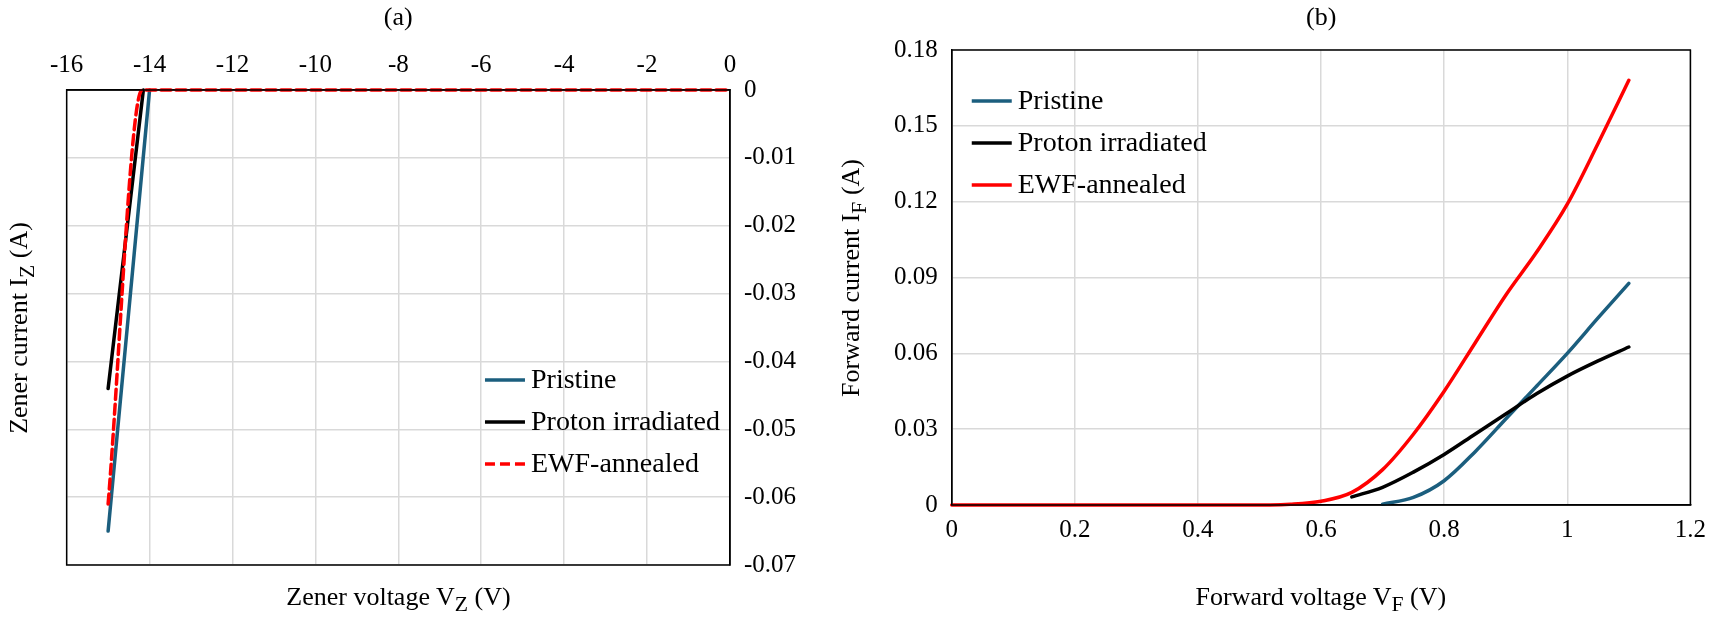  Describe the element at coordinates (769, 427) in the screenshot. I see `y-tick-label: -0.05` at that location.